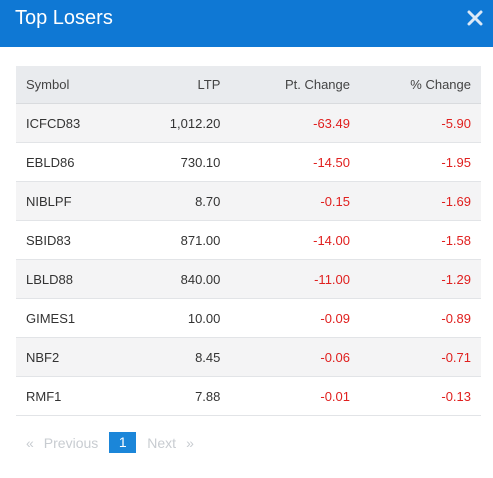 The width and height of the screenshot is (493, 478). I want to click on column-header-pct-change: % Change, so click(415, 85).